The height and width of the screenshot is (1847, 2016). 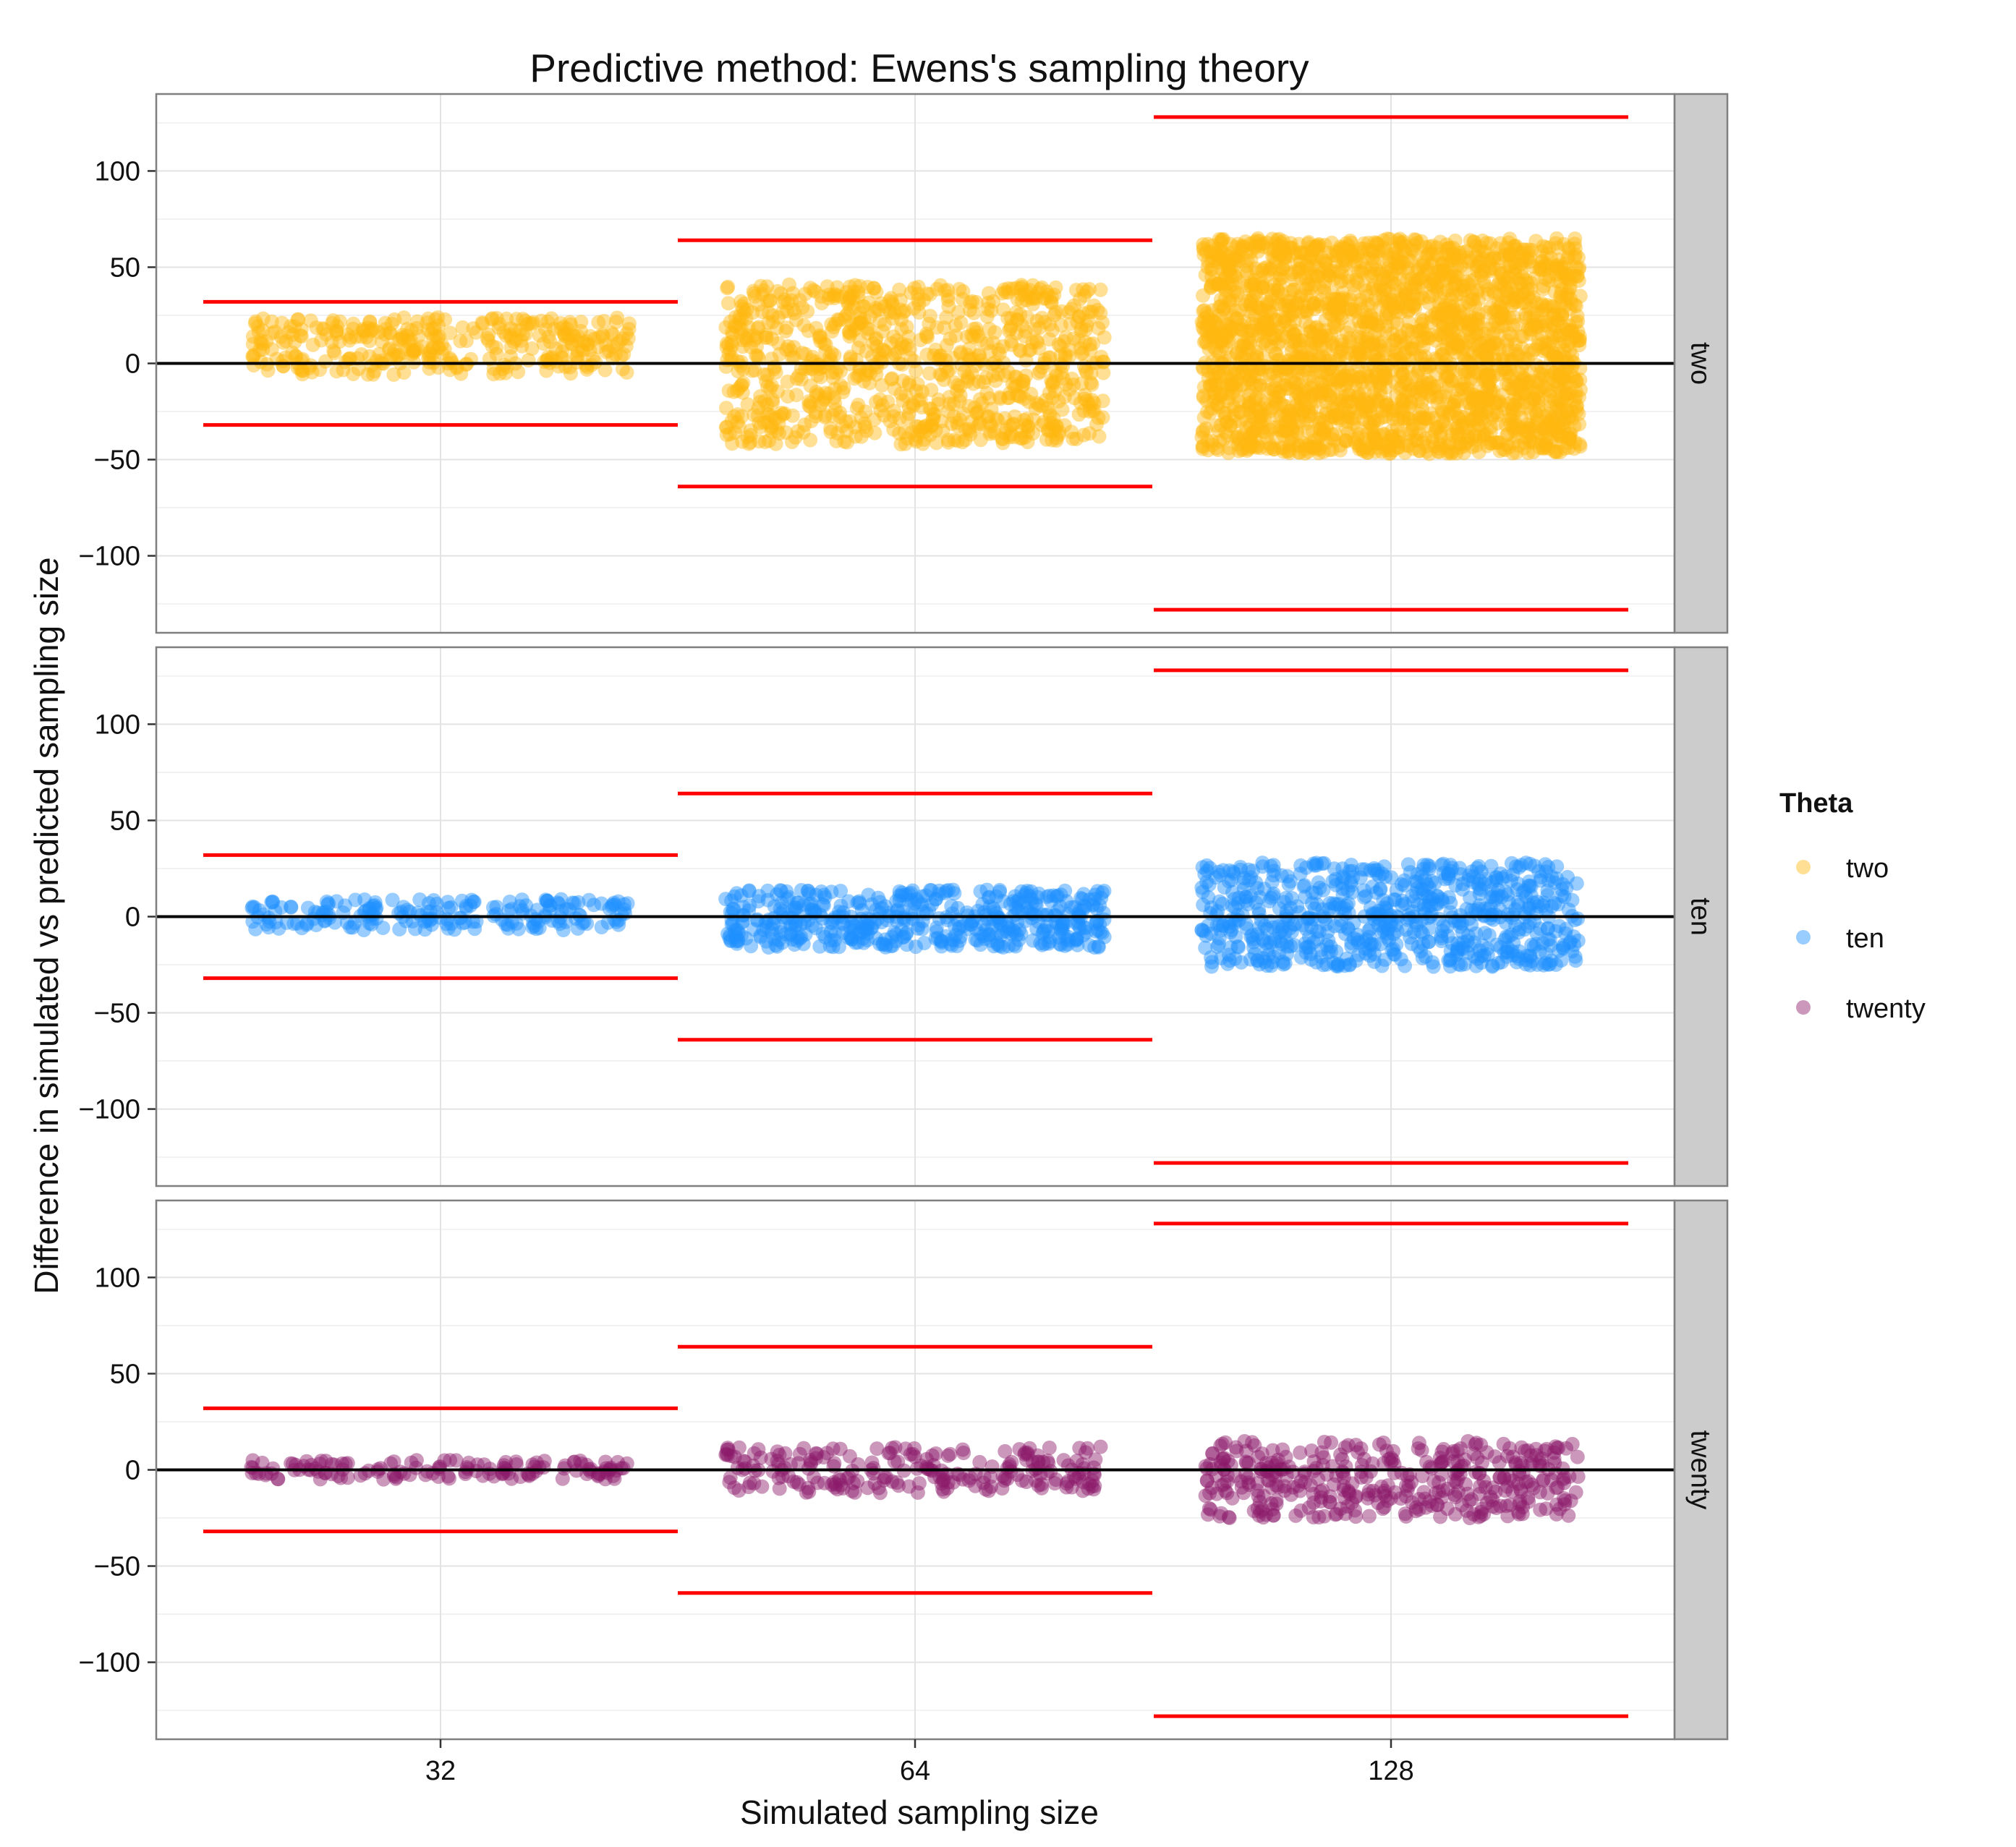 What do you see at coordinates (1701, 363) in the screenshot?
I see `facet-strip-label: two` at bounding box center [1701, 363].